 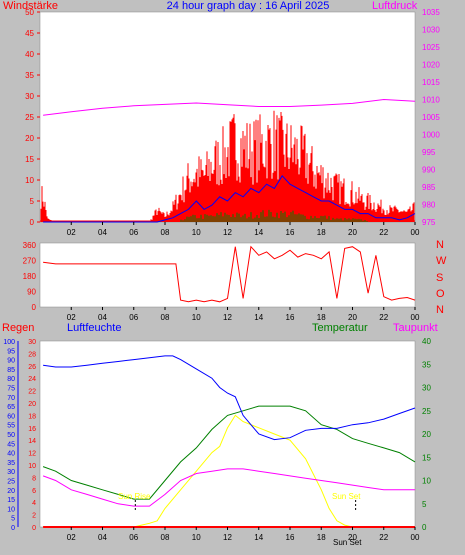 What do you see at coordinates (431, 100) in the screenshot?
I see `pressure-y-tick-label: 1010` at bounding box center [431, 100].